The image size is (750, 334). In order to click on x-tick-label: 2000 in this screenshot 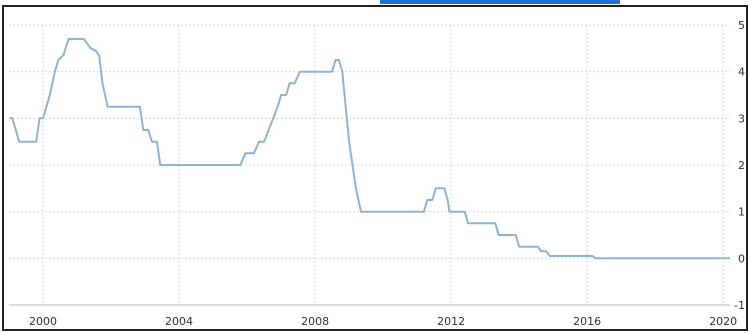, I will do `click(43, 321)`.